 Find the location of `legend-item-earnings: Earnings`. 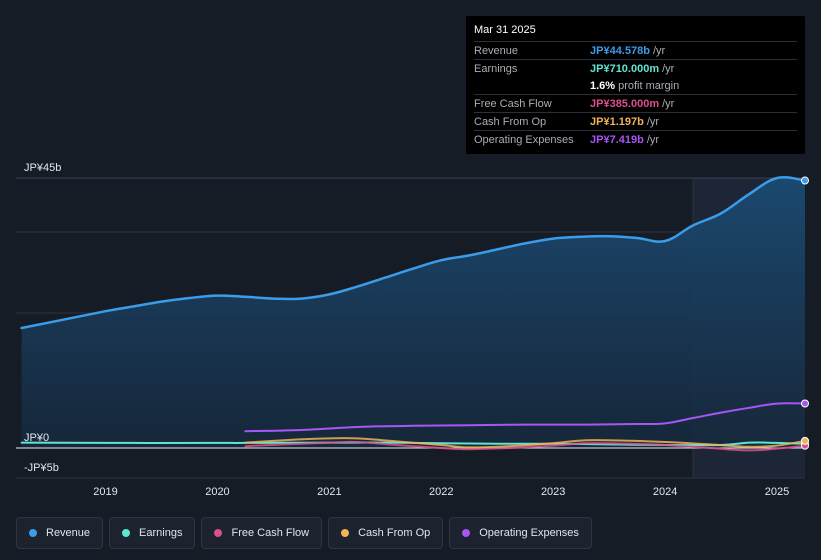

legend-item-earnings: Earnings is located at coordinates (152, 533).